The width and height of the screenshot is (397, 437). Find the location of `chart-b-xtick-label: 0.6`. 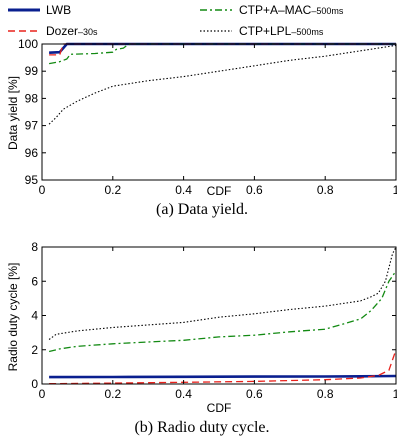

chart-b-xtick-label: 0.6 is located at coordinates (254, 394).